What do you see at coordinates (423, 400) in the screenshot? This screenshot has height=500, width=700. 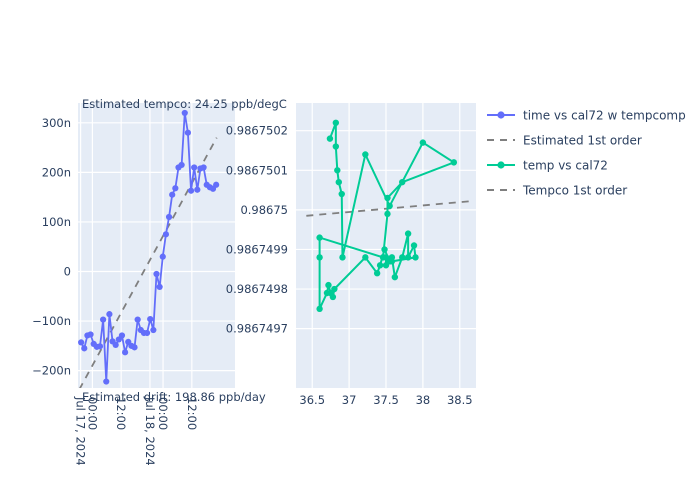 I see `x-tick-label: 38` at bounding box center [423, 400].